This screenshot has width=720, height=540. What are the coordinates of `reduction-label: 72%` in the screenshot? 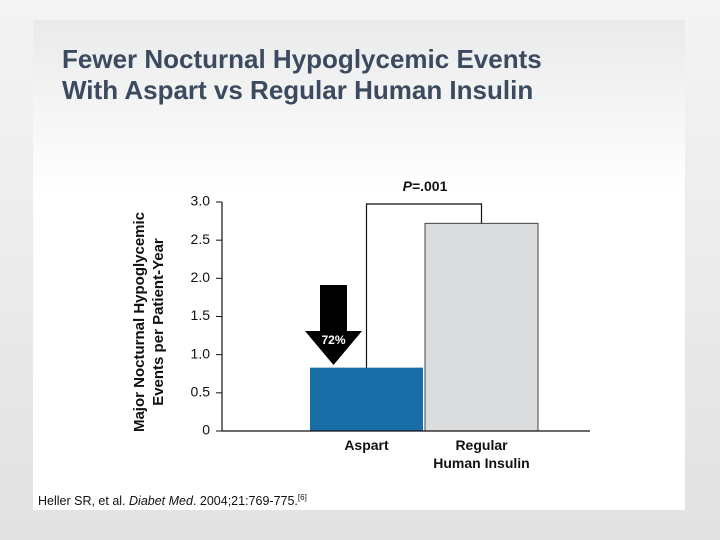 It's located at (333, 340).